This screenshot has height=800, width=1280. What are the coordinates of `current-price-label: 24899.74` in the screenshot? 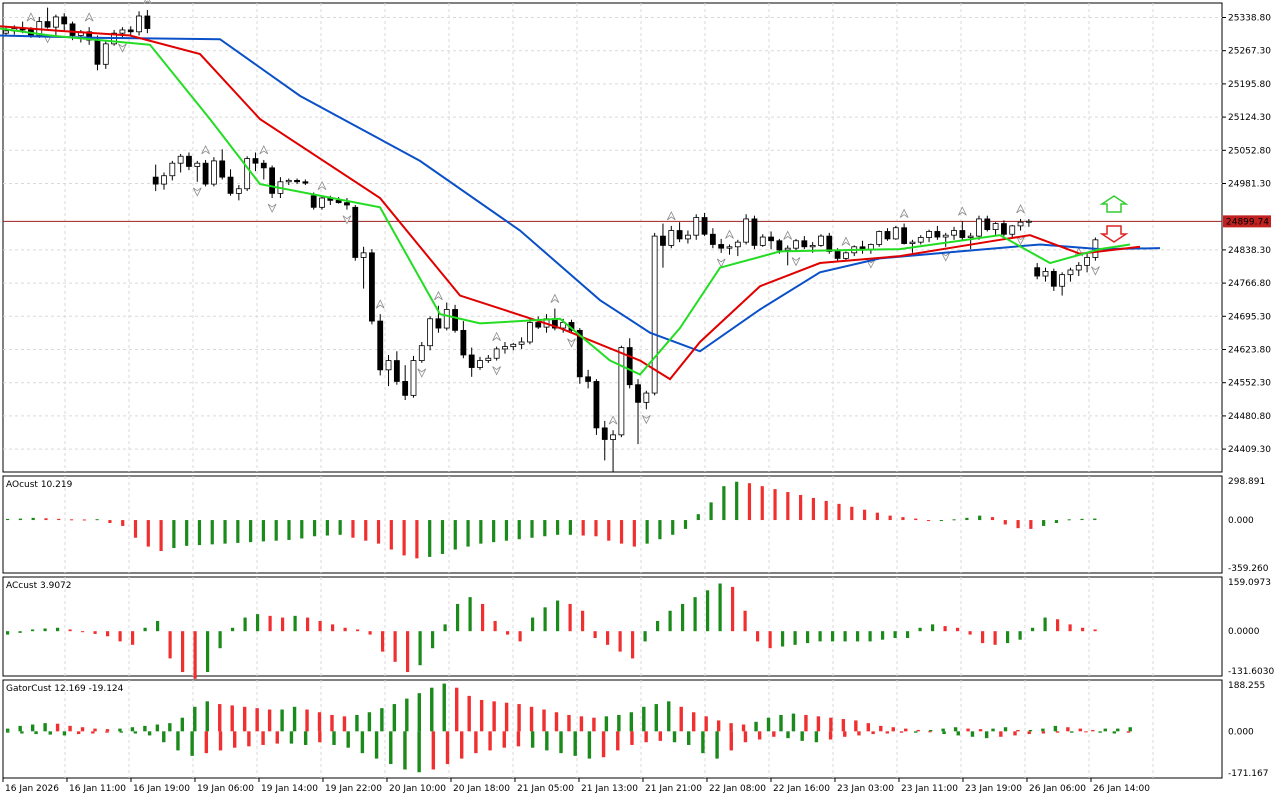 It's located at (1247, 222).